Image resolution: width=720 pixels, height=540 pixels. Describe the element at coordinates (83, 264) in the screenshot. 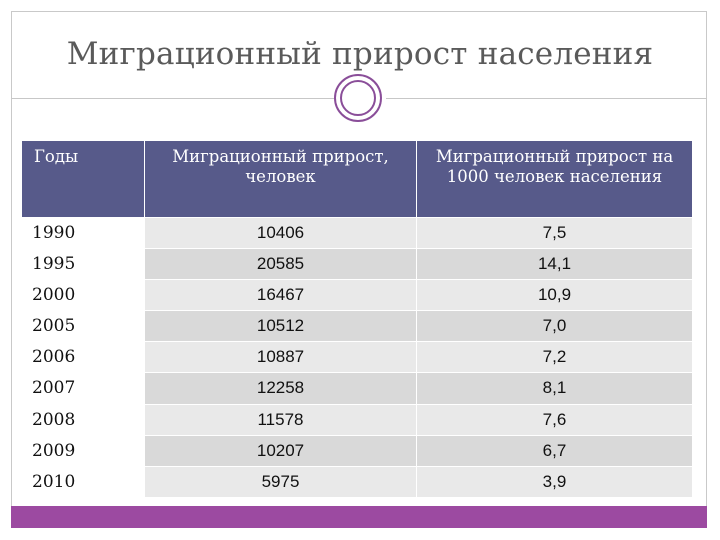

I see `year-cell: 1995` at that location.